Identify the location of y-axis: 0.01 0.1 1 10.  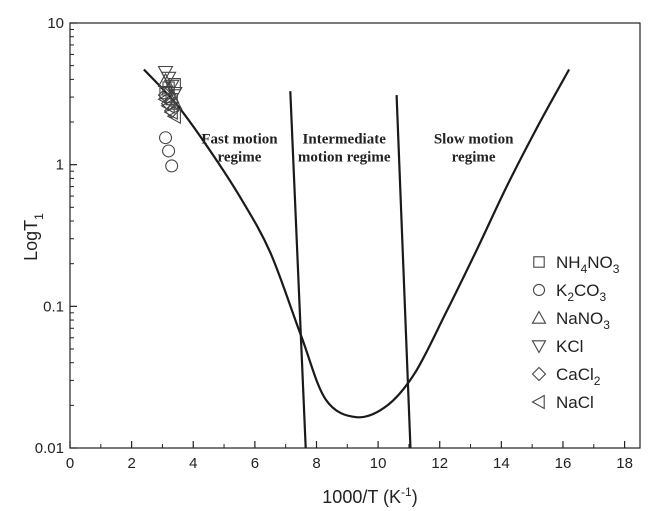
(56, 236).